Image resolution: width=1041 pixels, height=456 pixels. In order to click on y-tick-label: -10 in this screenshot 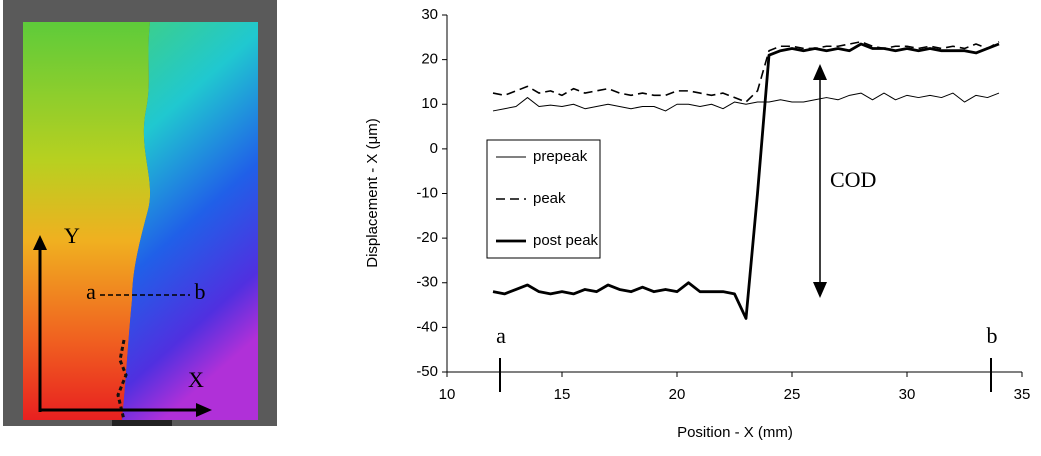, I will do `click(427, 192)`.